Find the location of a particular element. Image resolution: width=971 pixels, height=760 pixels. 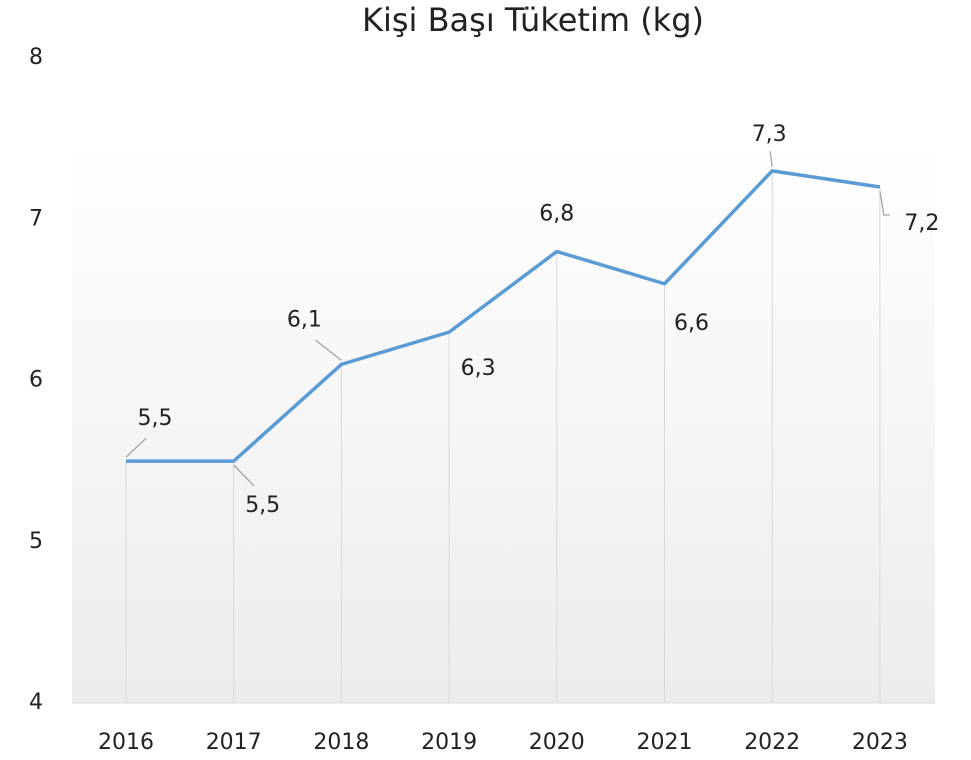

x-tick-label: 2018 is located at coordinates (341, 742).